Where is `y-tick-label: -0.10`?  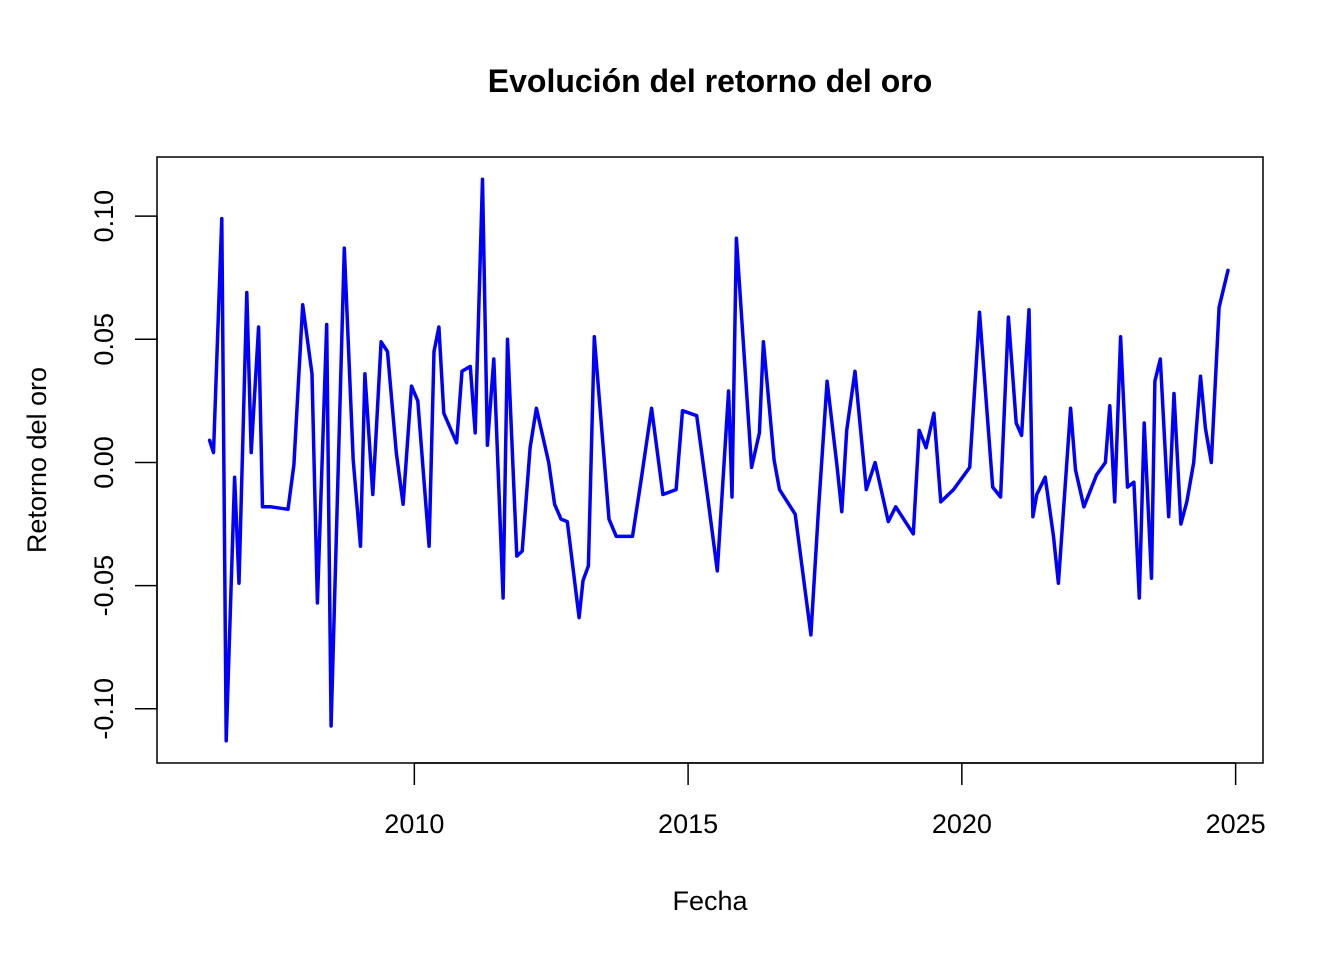 y-tick-label: -0.10 is located at coordinates (104, 709).